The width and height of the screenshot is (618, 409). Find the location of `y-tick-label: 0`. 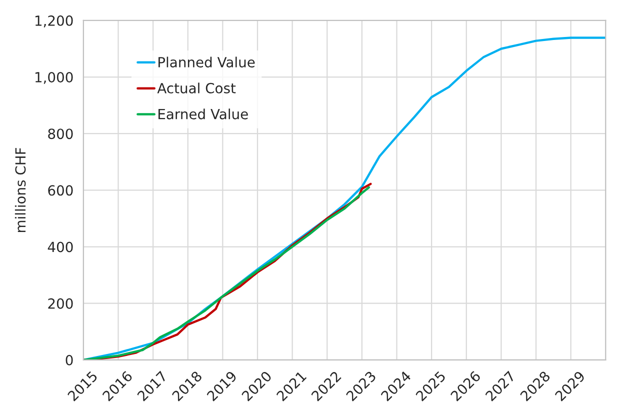

y-tick-label: 0 is located at coordinates (69, 360).